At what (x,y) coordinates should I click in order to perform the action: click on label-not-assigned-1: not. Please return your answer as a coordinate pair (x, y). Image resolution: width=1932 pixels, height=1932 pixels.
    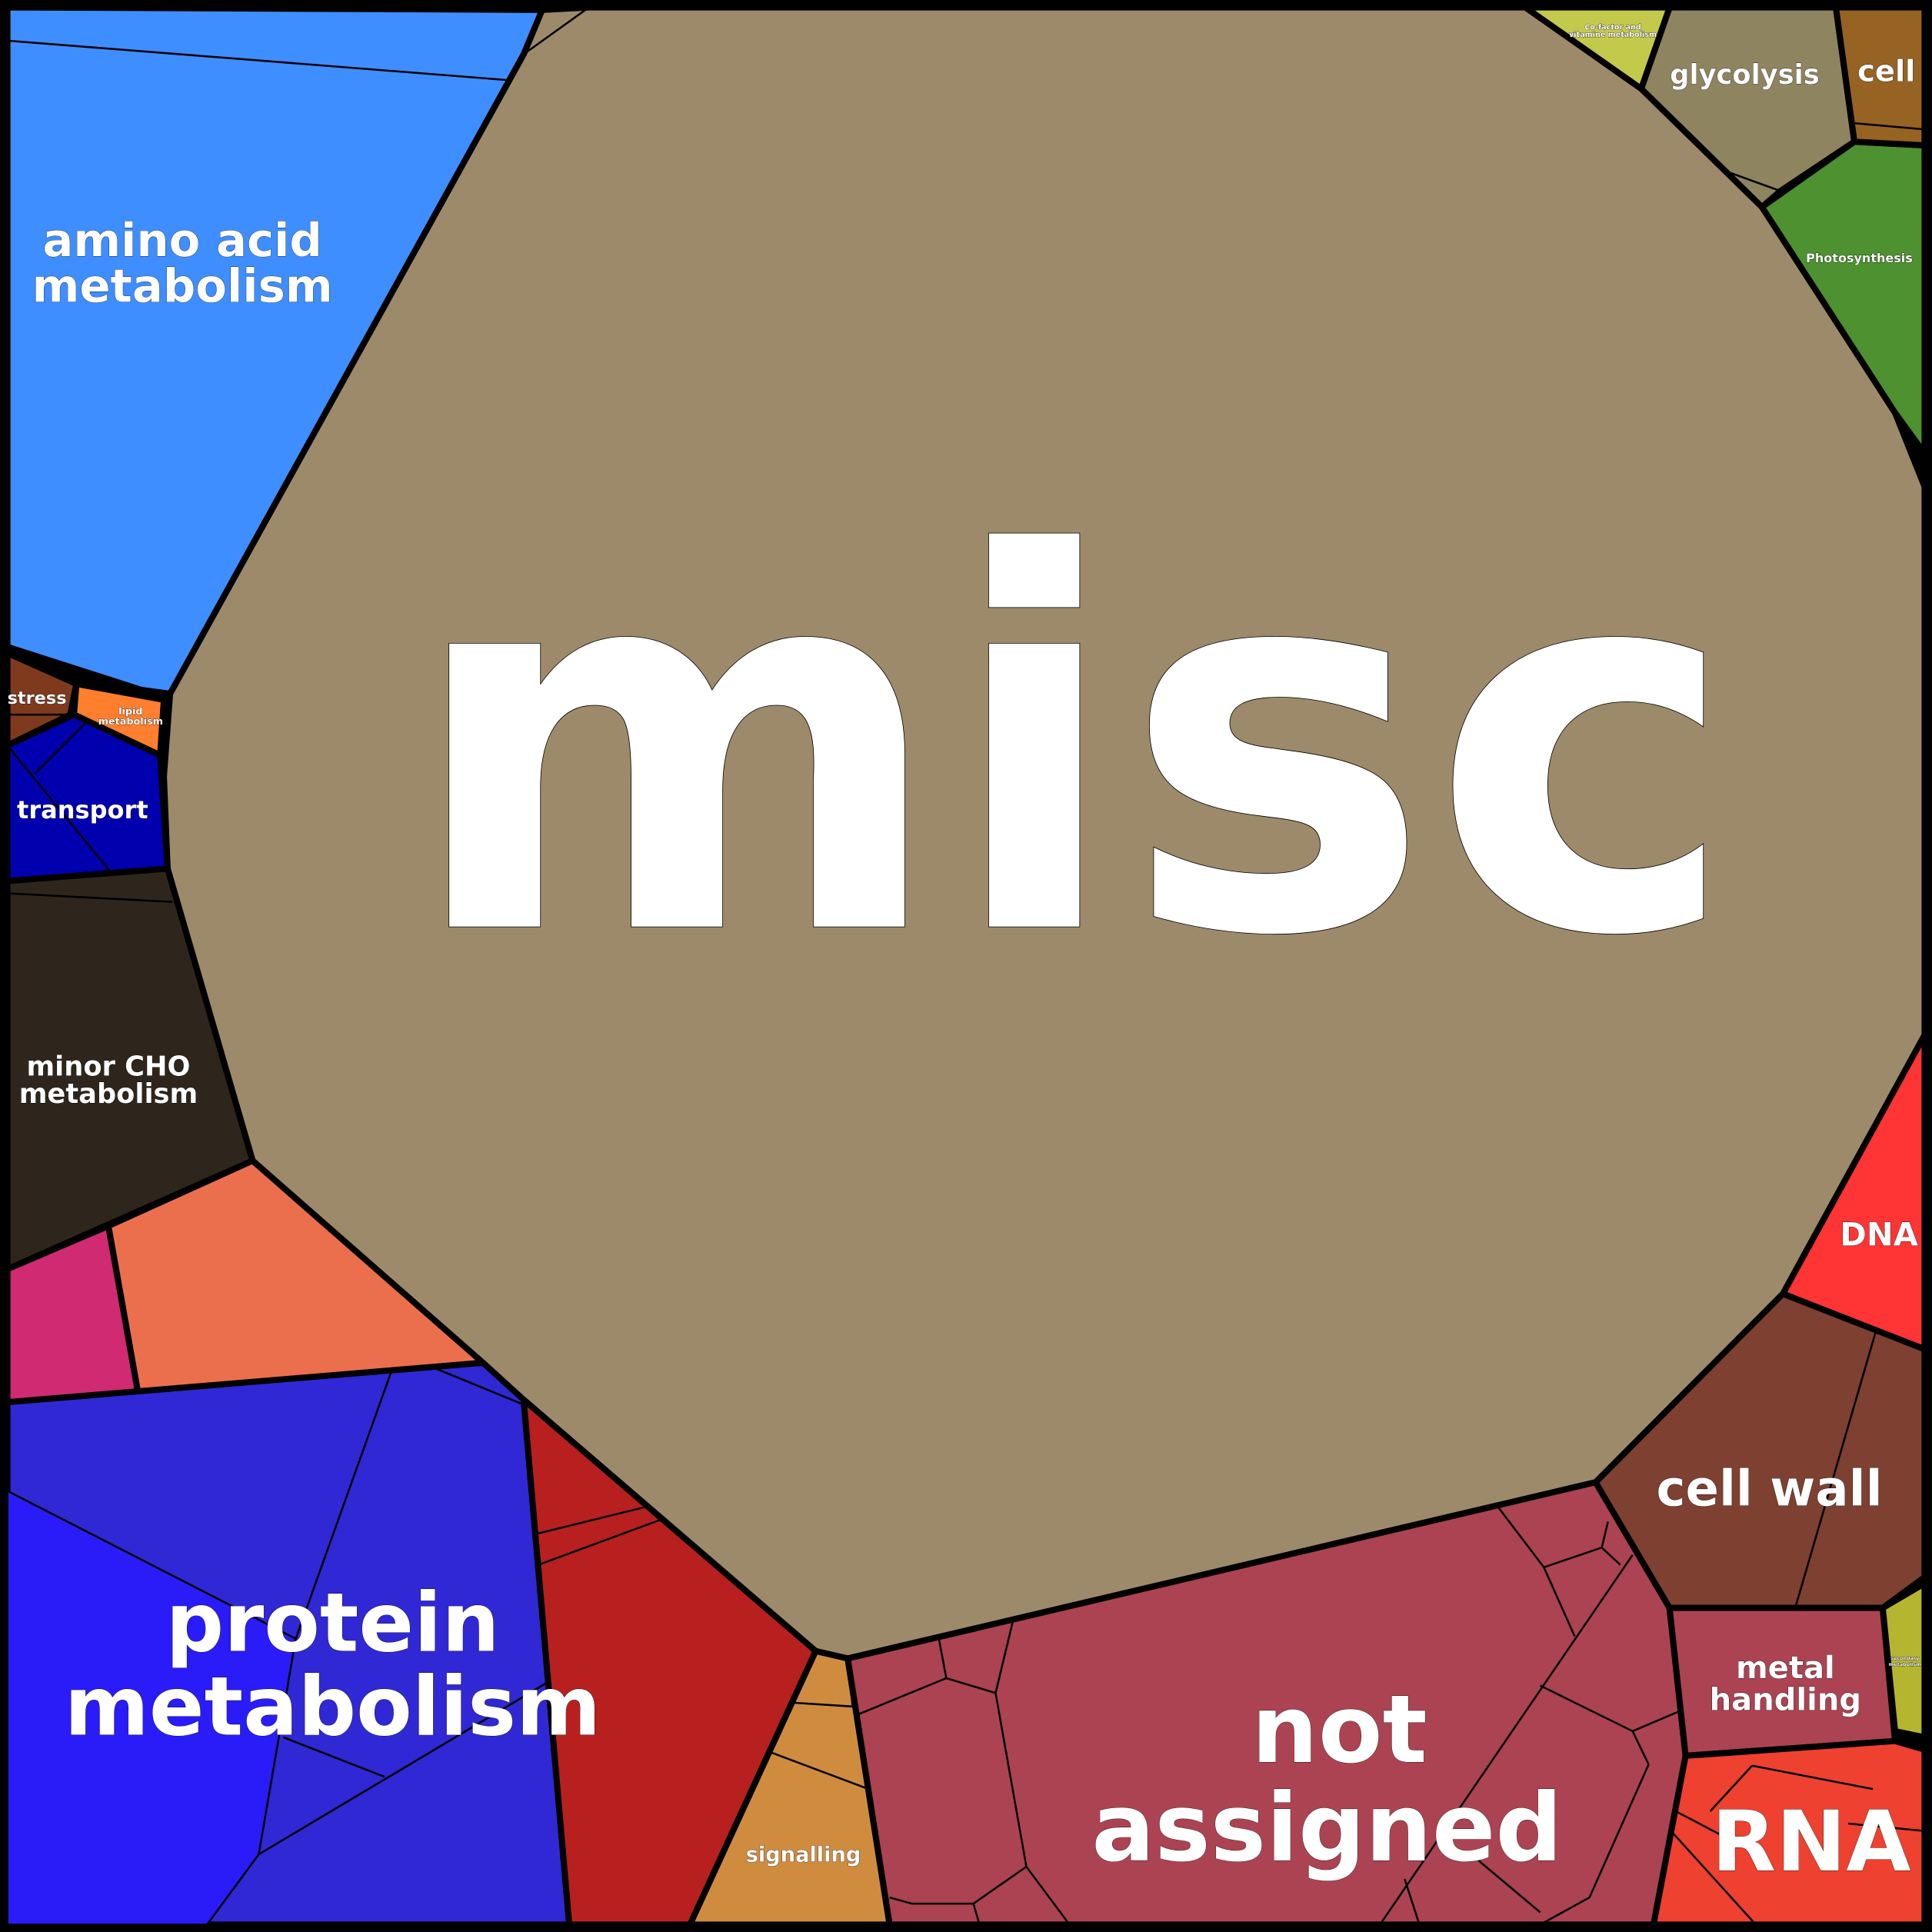
    Looking at the image, I should click on (1339, 1729).